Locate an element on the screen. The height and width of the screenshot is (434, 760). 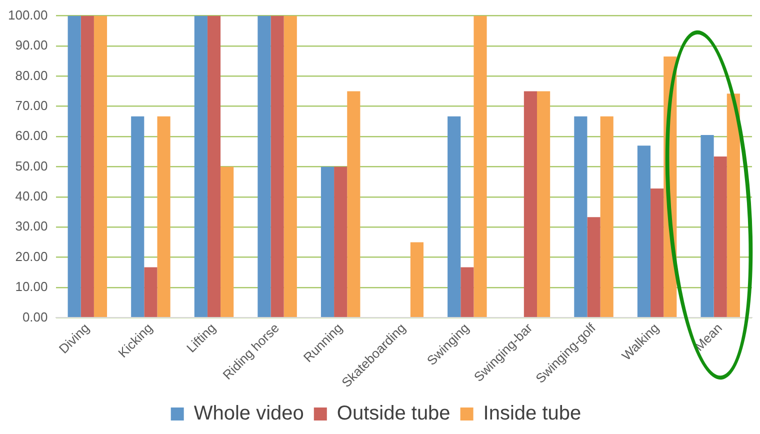
y-tick-label: 80.00 is located at coordinates (31, 75).